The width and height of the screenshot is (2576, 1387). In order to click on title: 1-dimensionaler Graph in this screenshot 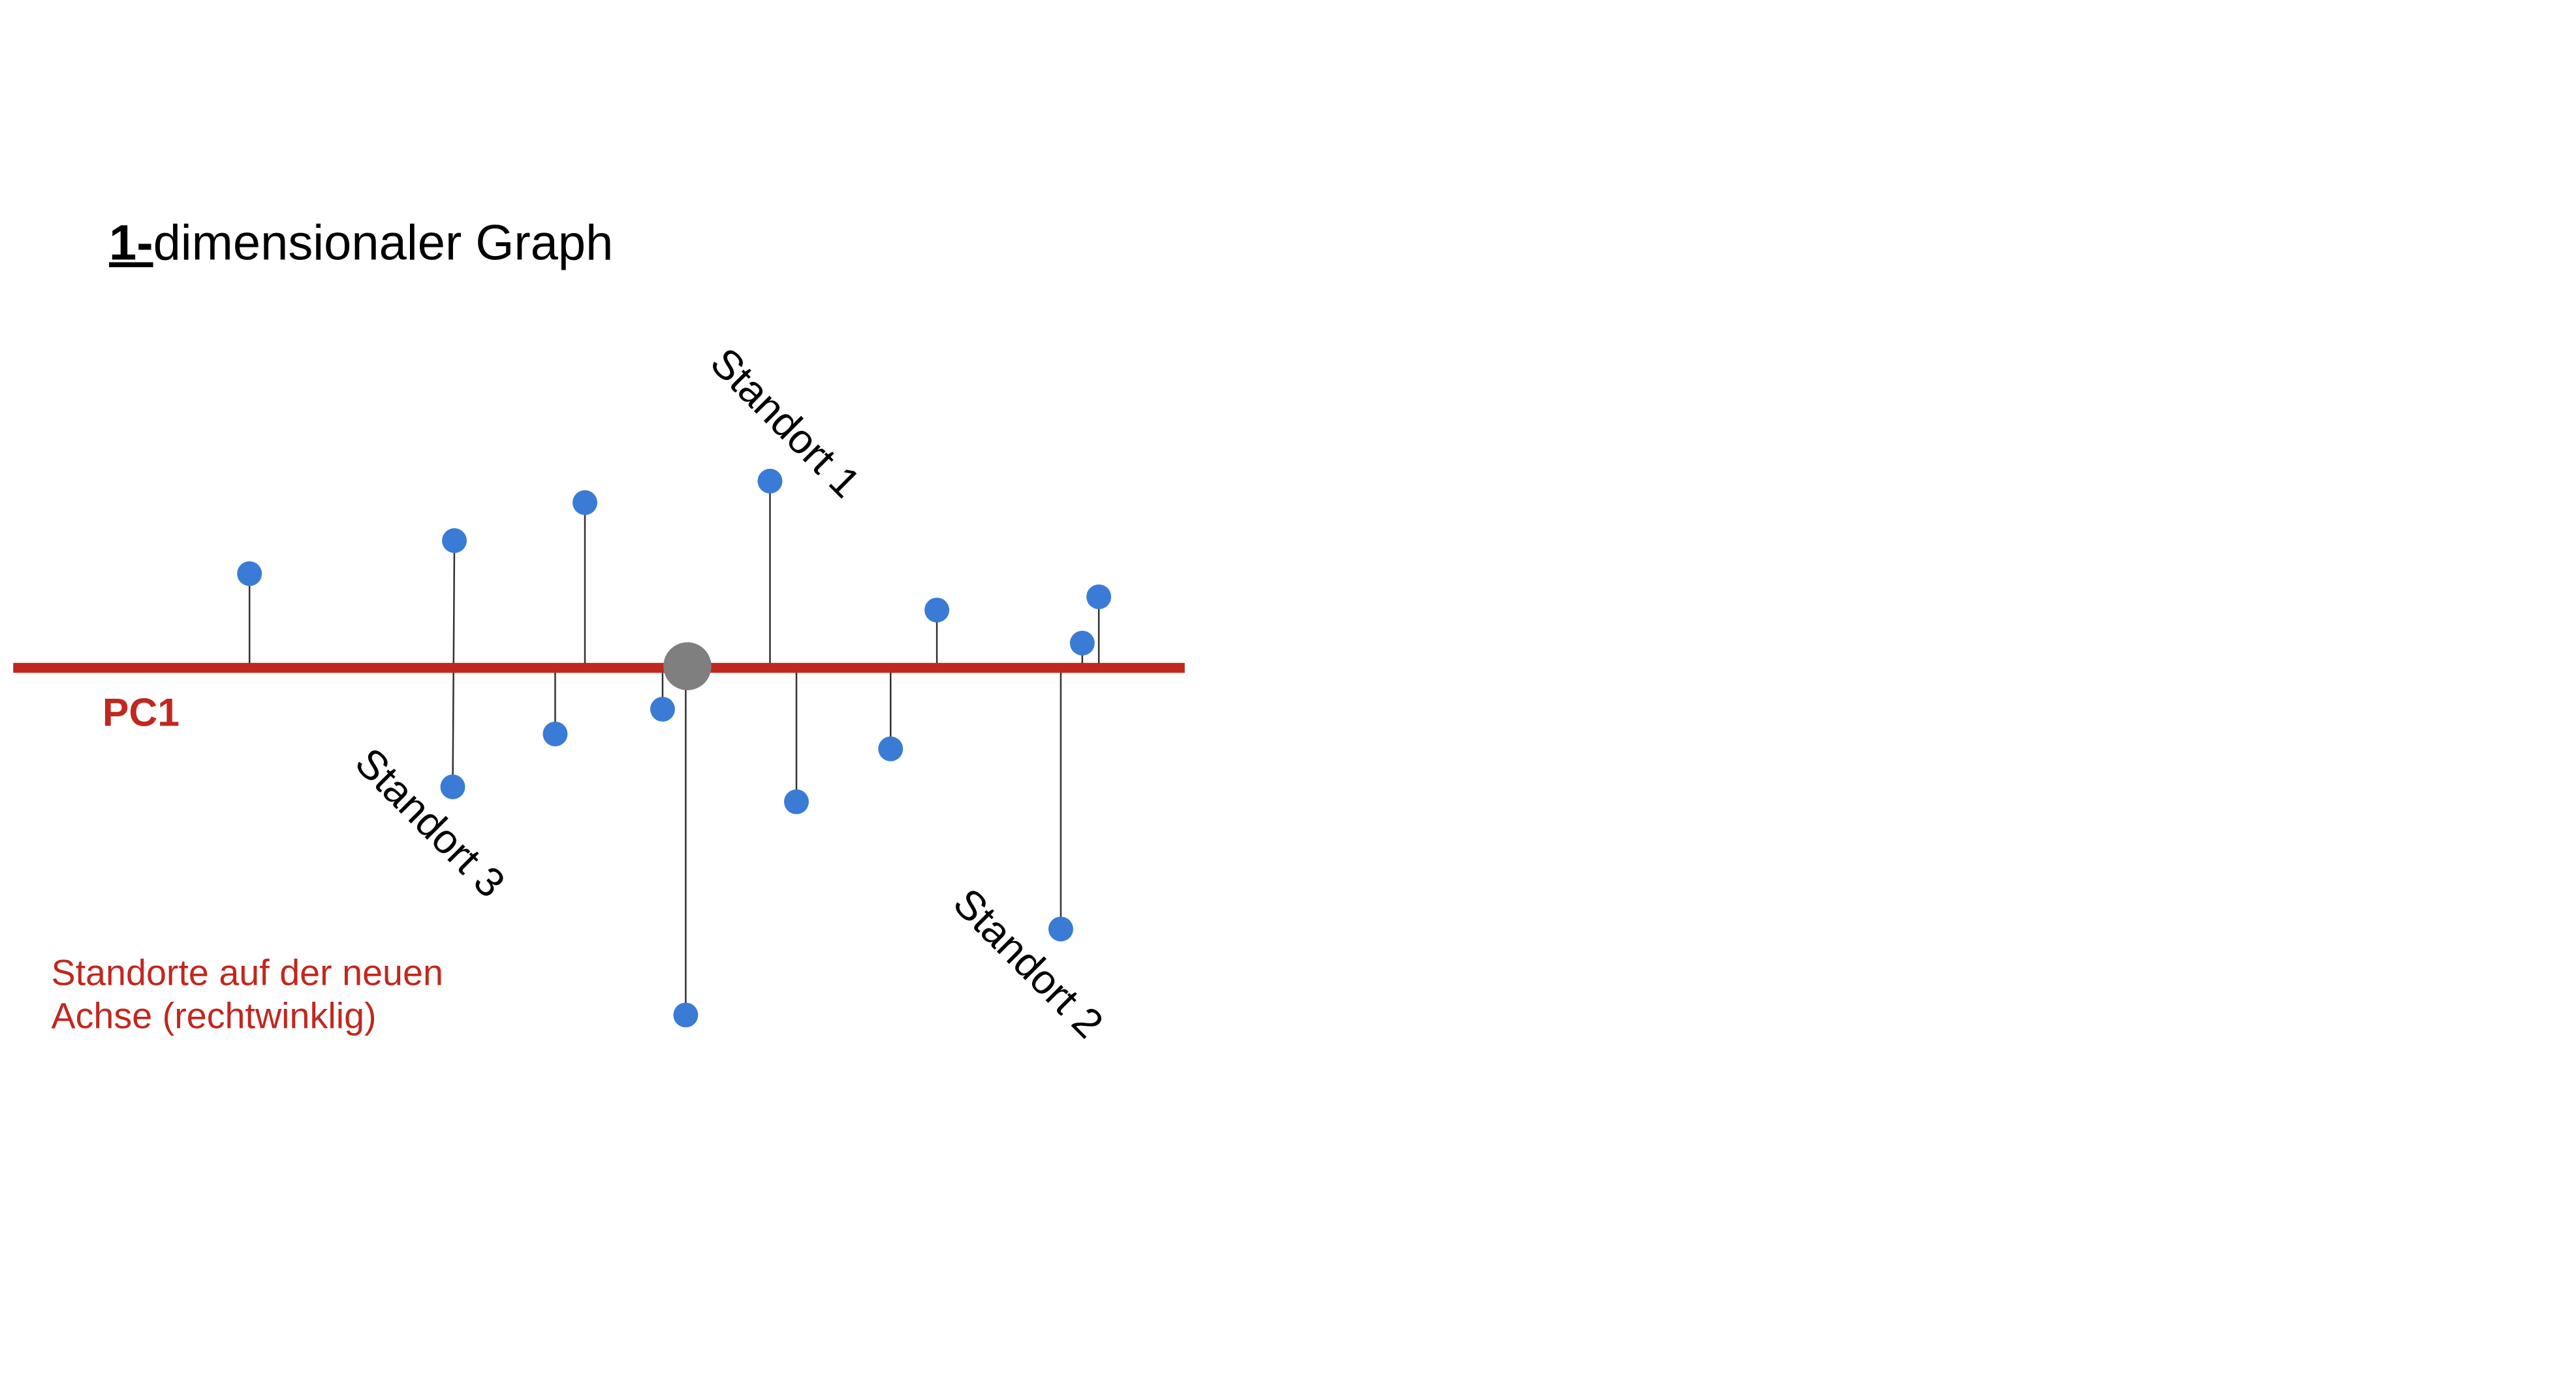, I will do `click(361, 243)`.